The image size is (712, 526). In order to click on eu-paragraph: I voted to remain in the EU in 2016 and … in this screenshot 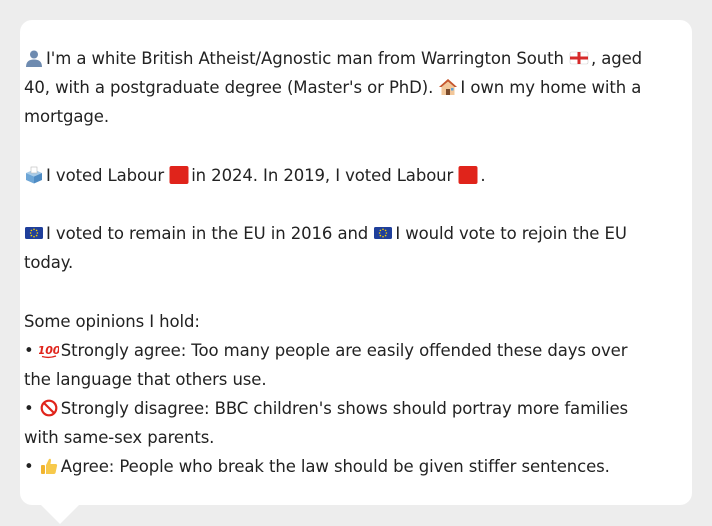, I will do `click(339, 248)`.